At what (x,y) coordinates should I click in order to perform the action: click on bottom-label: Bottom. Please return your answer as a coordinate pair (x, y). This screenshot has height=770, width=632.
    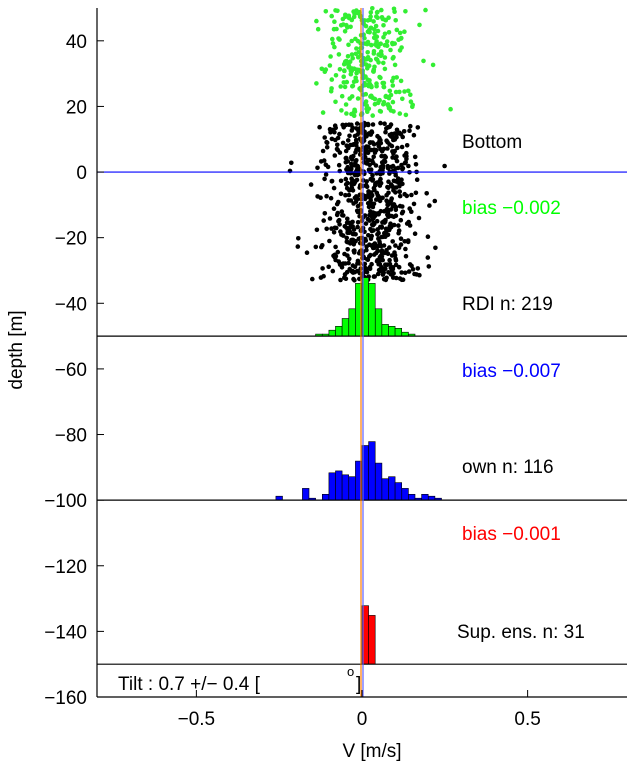
    Looking at the image, I should click on (492, 142).